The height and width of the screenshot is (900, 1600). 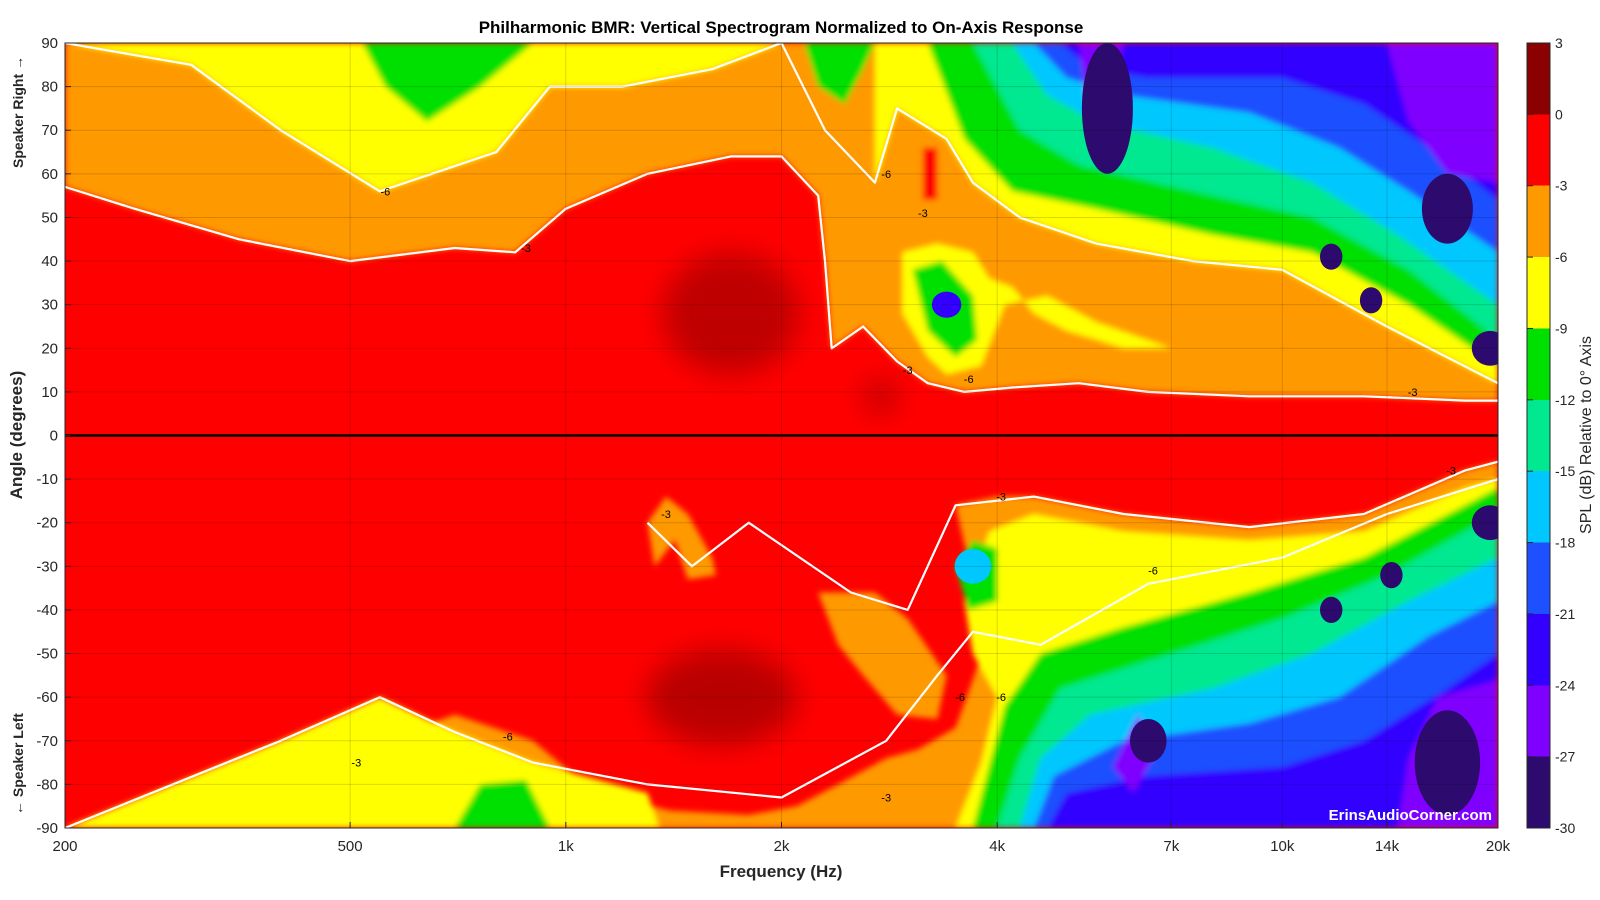 What do you see at coordinates (49, 392) in the screenshot?
I see `y-tick-label: 10` at bounding box center [49, 392].